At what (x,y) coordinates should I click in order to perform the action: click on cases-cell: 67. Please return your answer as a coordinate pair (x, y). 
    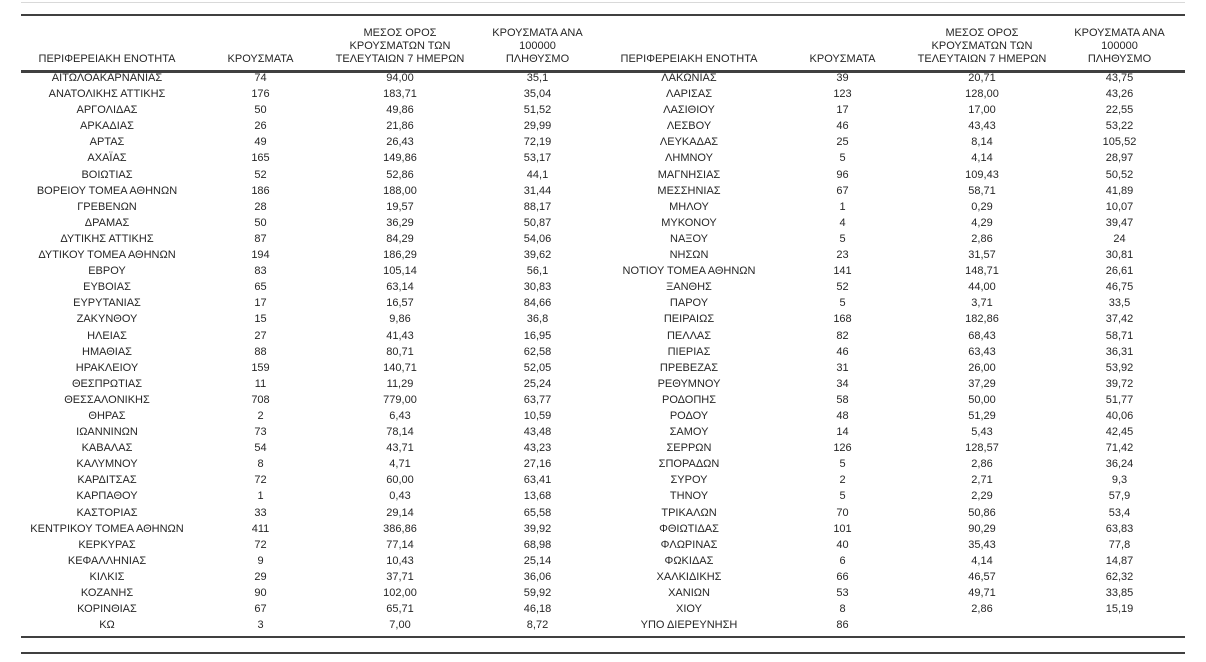
    Looking at the image, I should click on (842, 190).